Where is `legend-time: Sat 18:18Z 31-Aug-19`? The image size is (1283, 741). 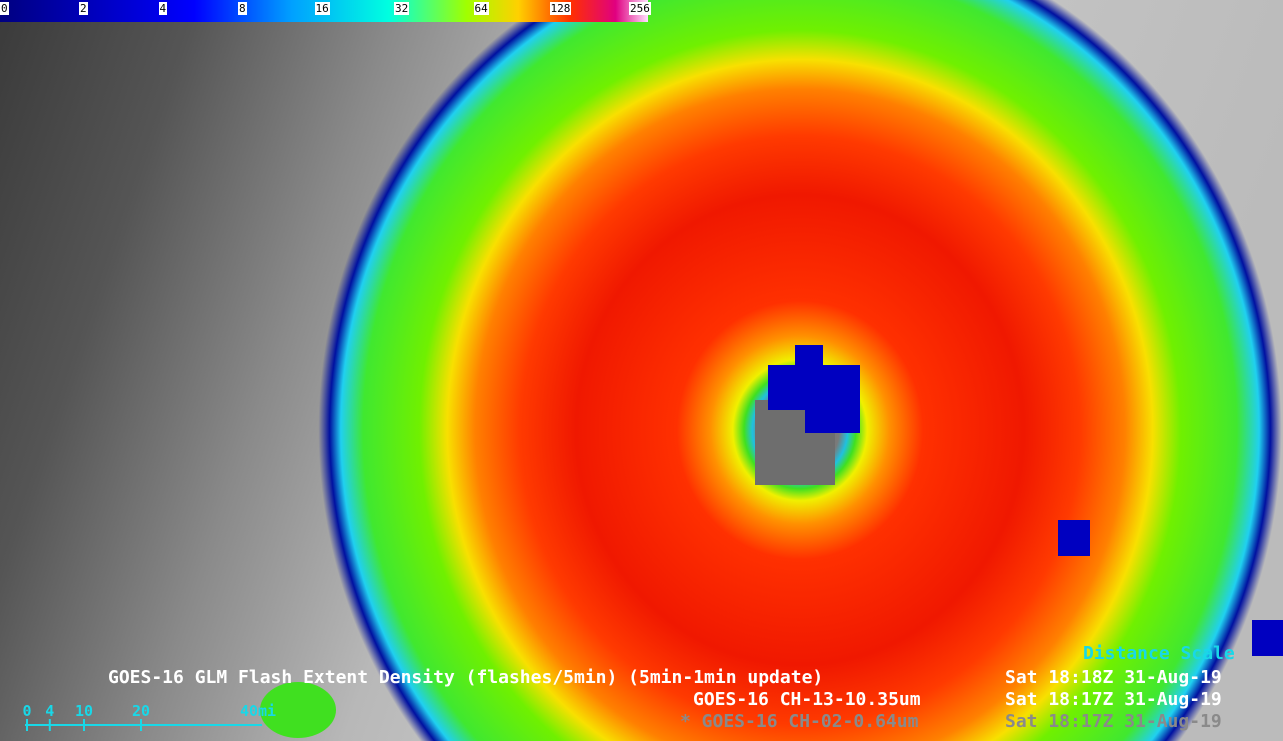 legend-time: Sat 18:18Z 31-Aug-19 is located at coordinates (1113, 677).